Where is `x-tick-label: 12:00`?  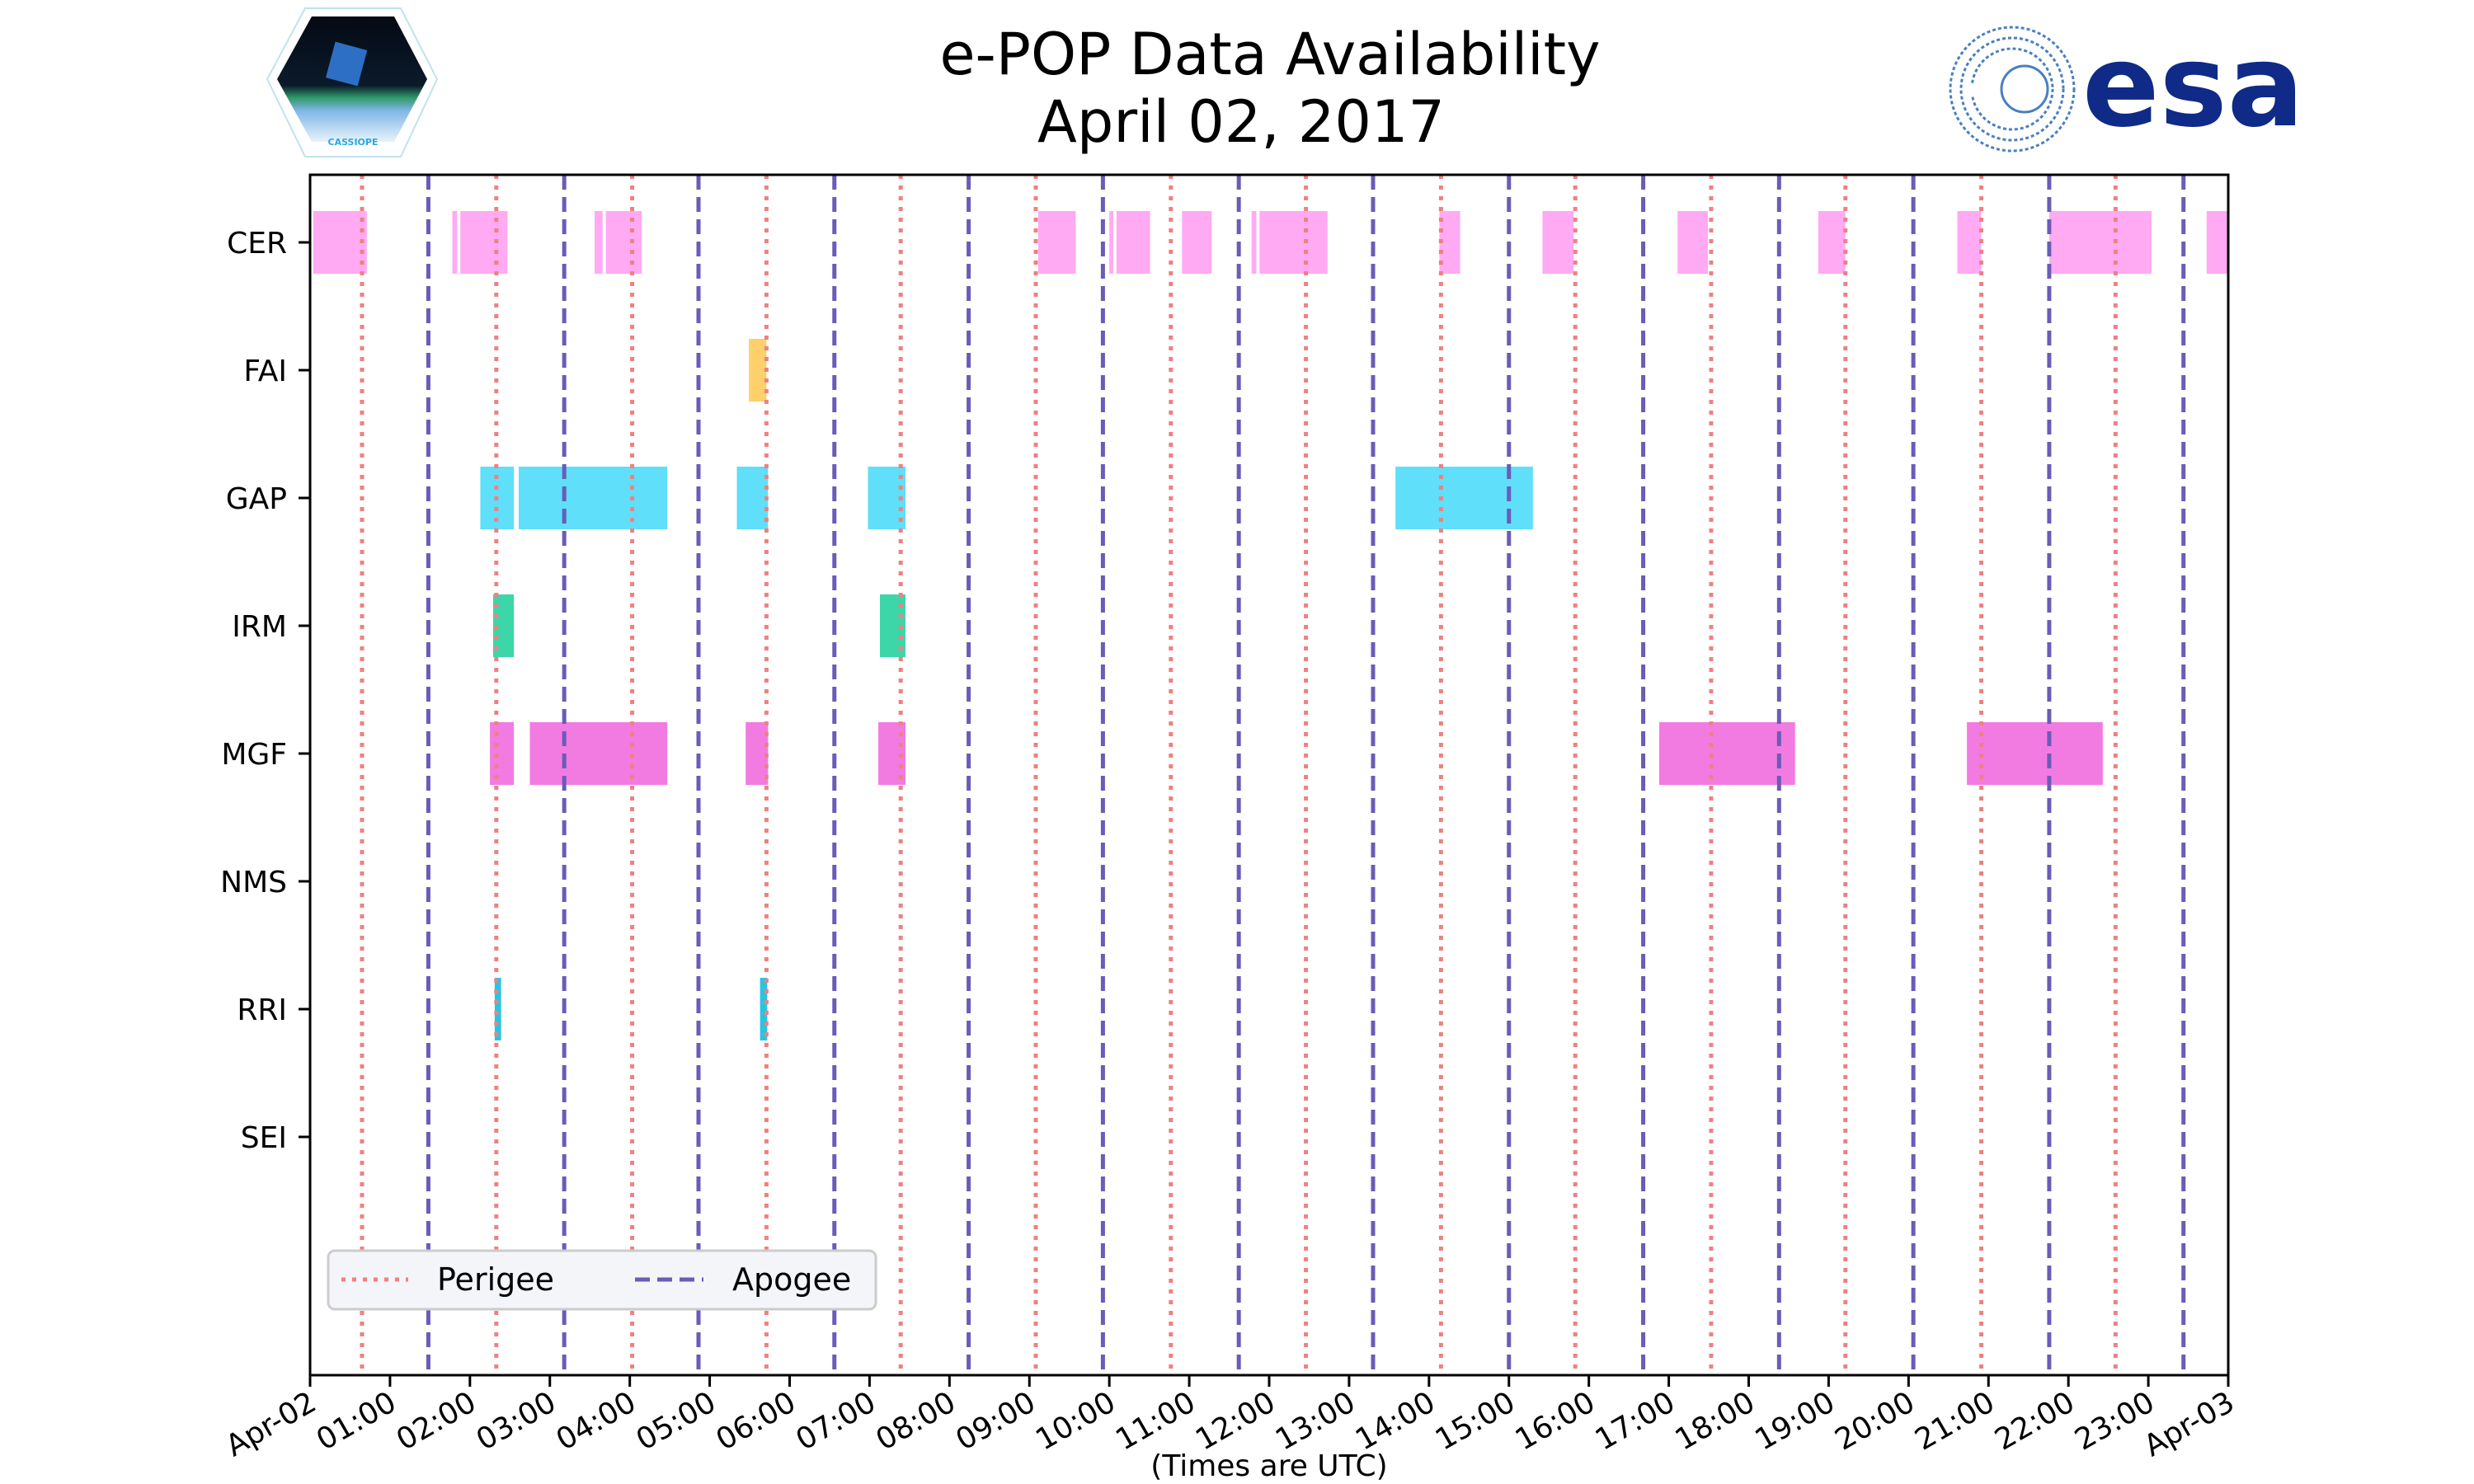
x-tick-label: 12:00 is located at coordinates (1235, 1421).